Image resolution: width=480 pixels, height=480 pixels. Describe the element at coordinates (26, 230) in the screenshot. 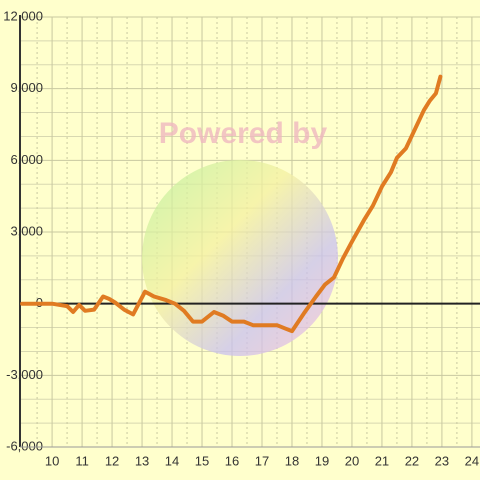

I see `y-tick-label: 3,000` at that location.